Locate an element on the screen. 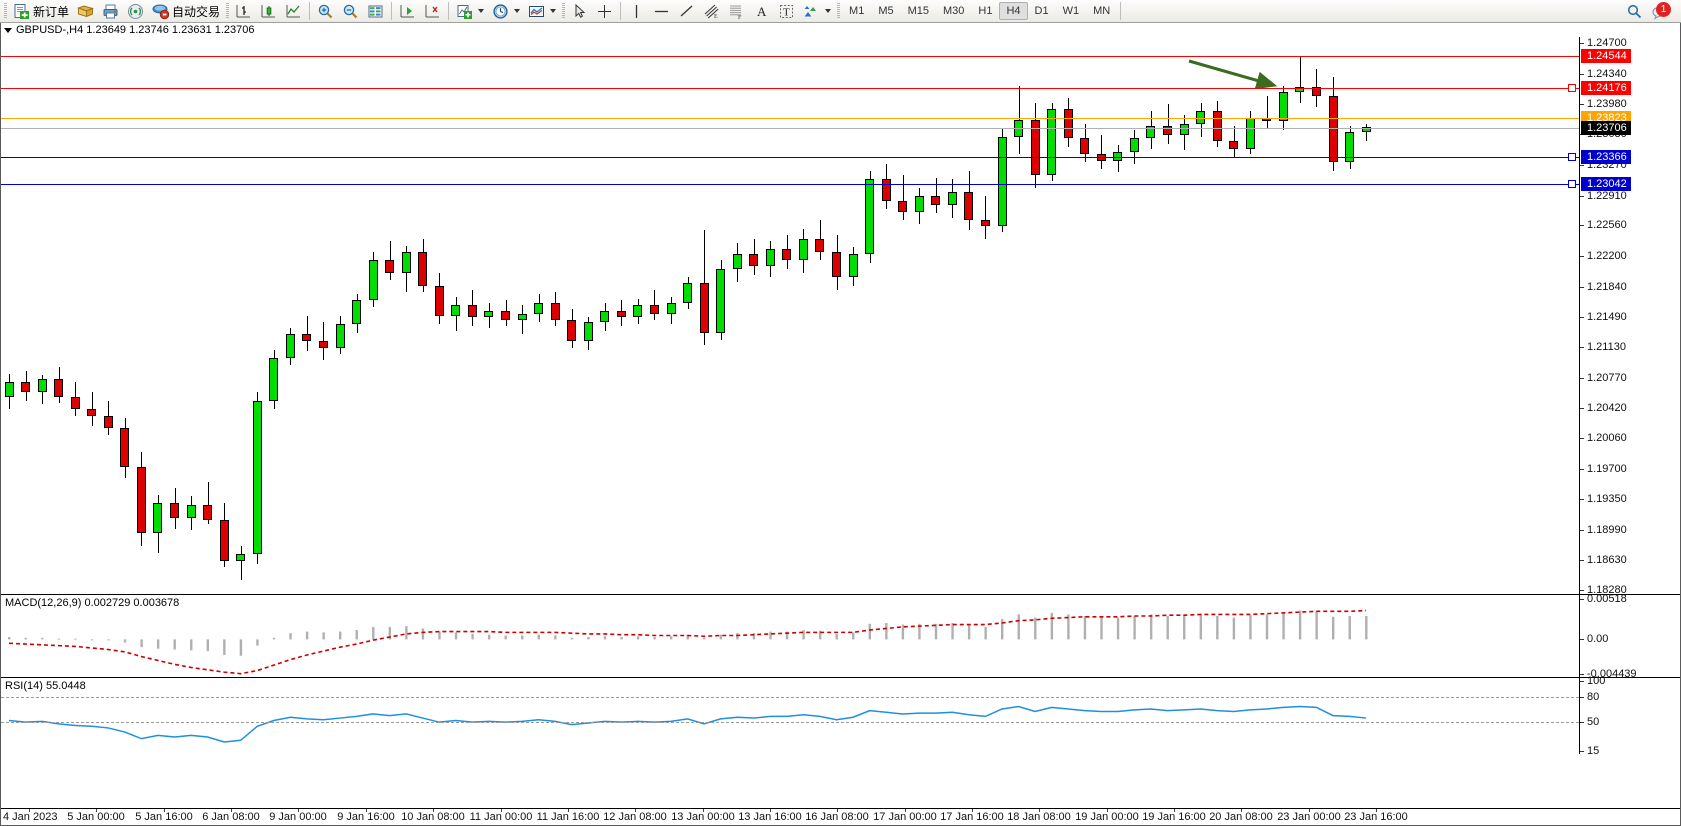  timeframe-h1: H1 is located at coordinates (985, 11).